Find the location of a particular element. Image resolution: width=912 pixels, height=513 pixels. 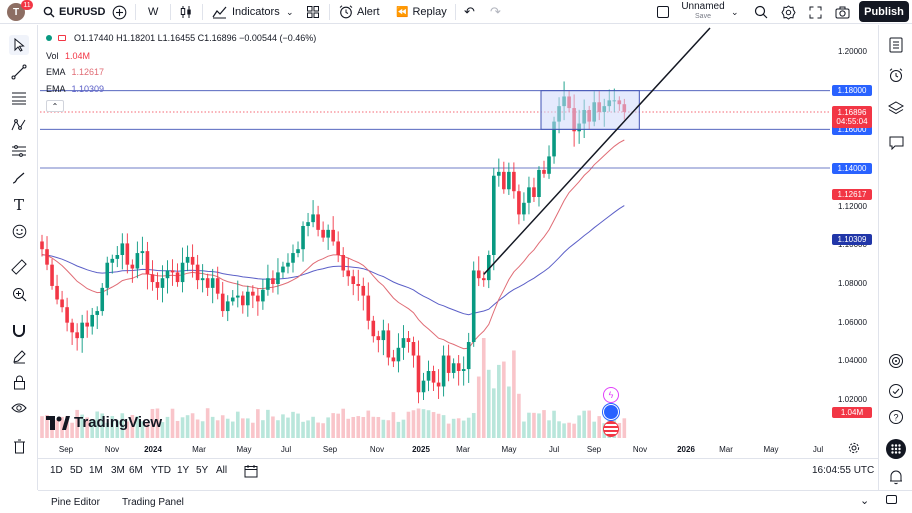

chats-button is located at coordinates (896, 142).